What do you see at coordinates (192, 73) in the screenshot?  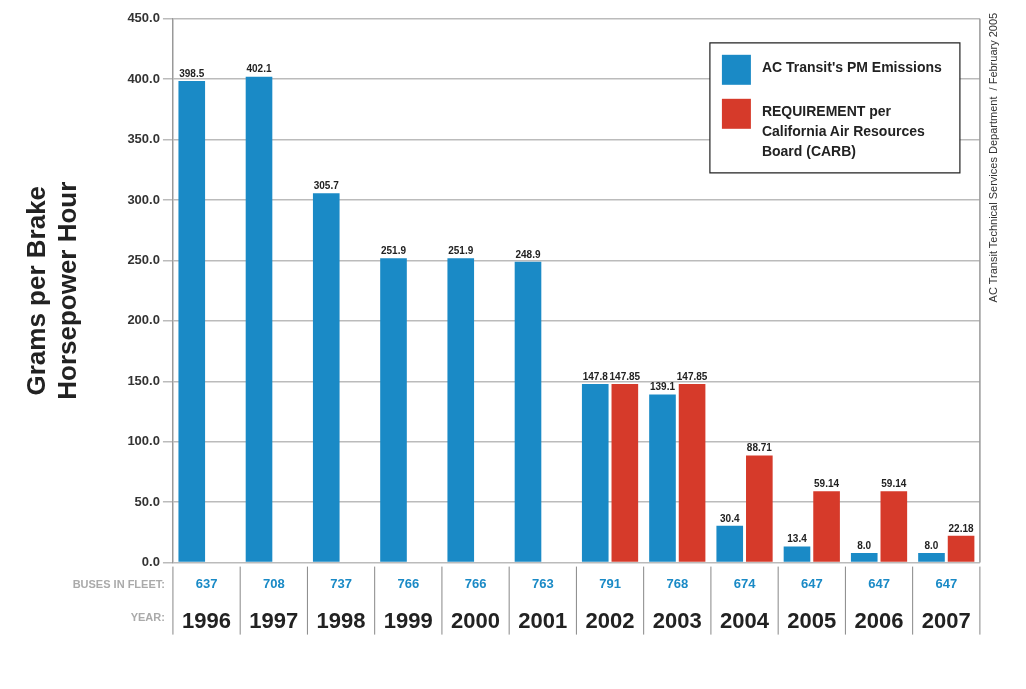 I see `data-label: 398.5` at bounding box center [192, 73].